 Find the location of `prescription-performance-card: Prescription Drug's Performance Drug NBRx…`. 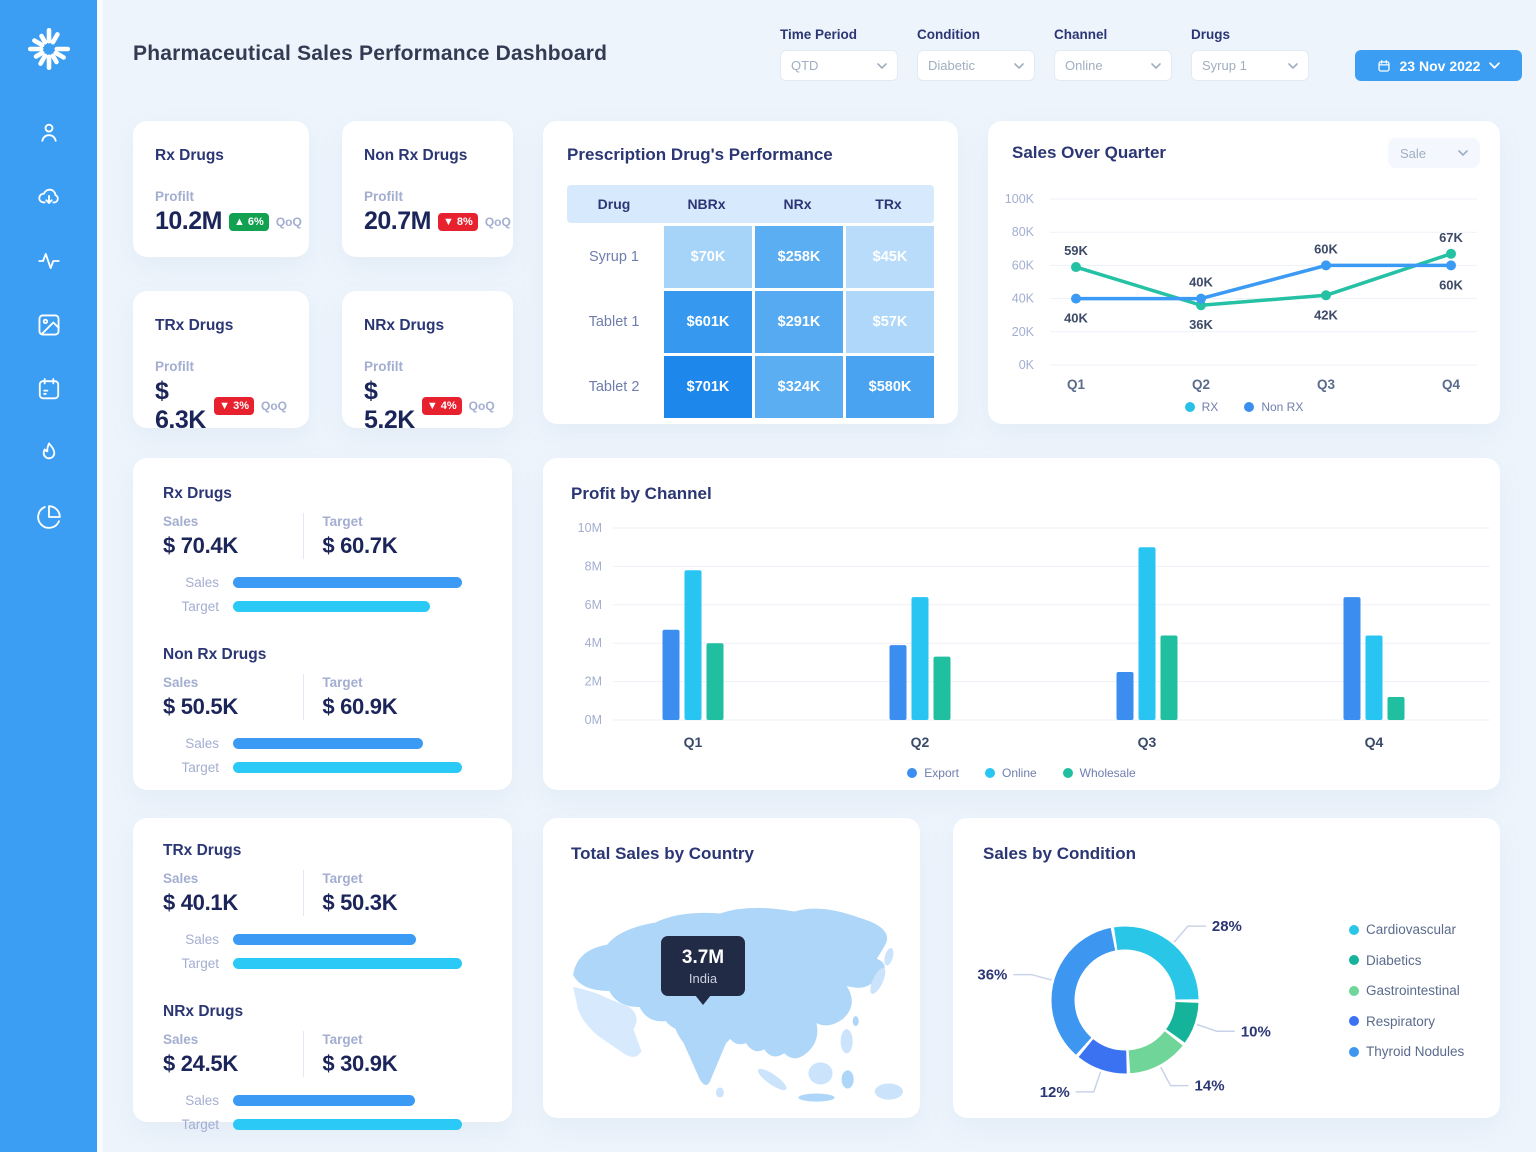

prescription-performance-card: Prescription Drug's Performance Drug NBRx… is located at coordinates (750, 272).